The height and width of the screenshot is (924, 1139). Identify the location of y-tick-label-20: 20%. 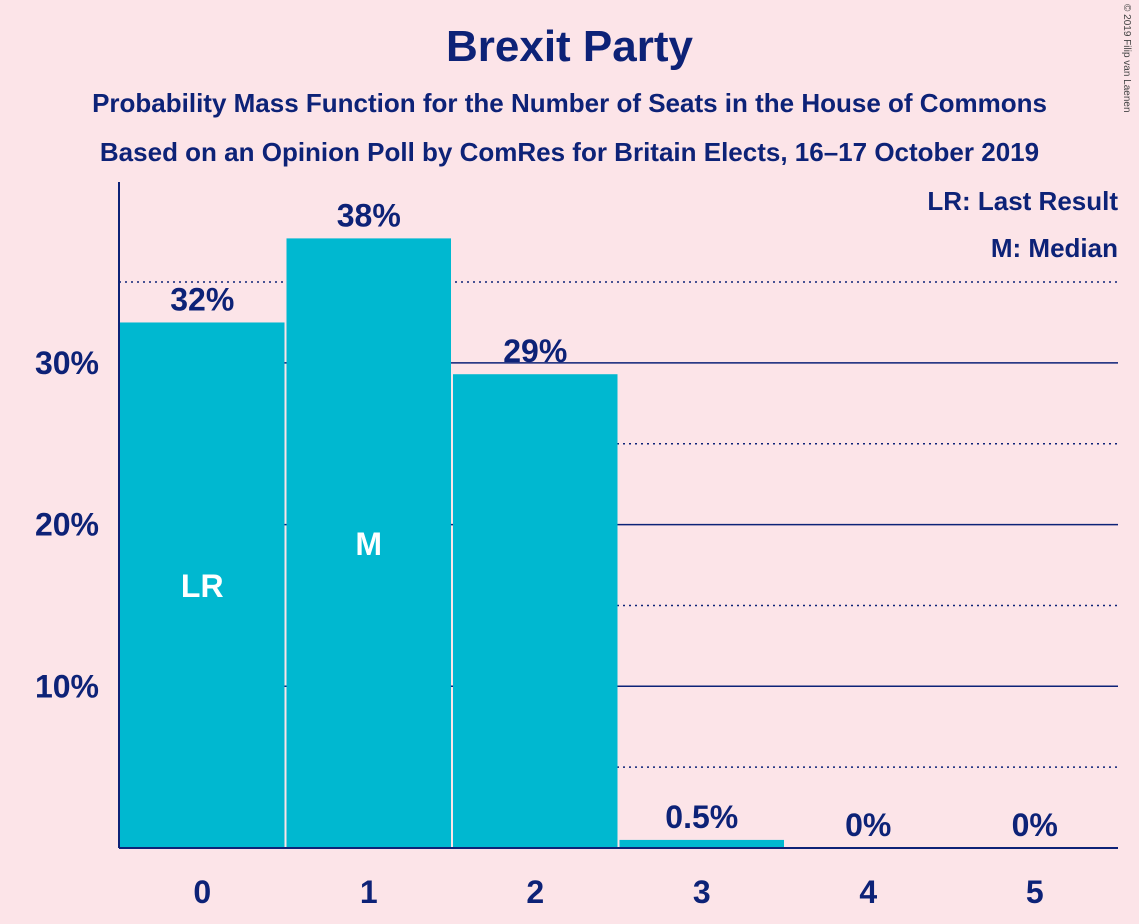
(67, 525).